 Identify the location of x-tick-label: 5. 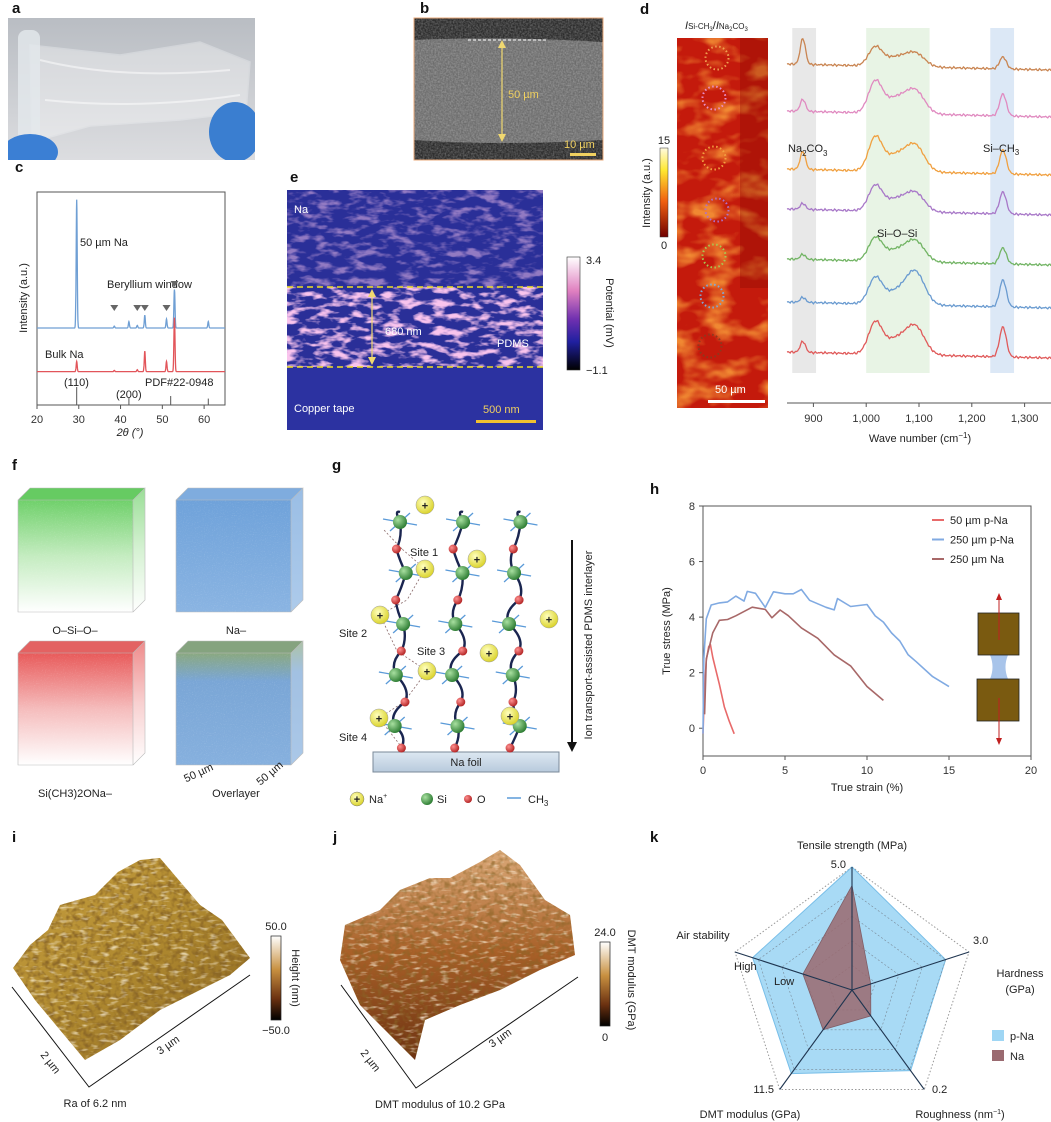
(785, 771).